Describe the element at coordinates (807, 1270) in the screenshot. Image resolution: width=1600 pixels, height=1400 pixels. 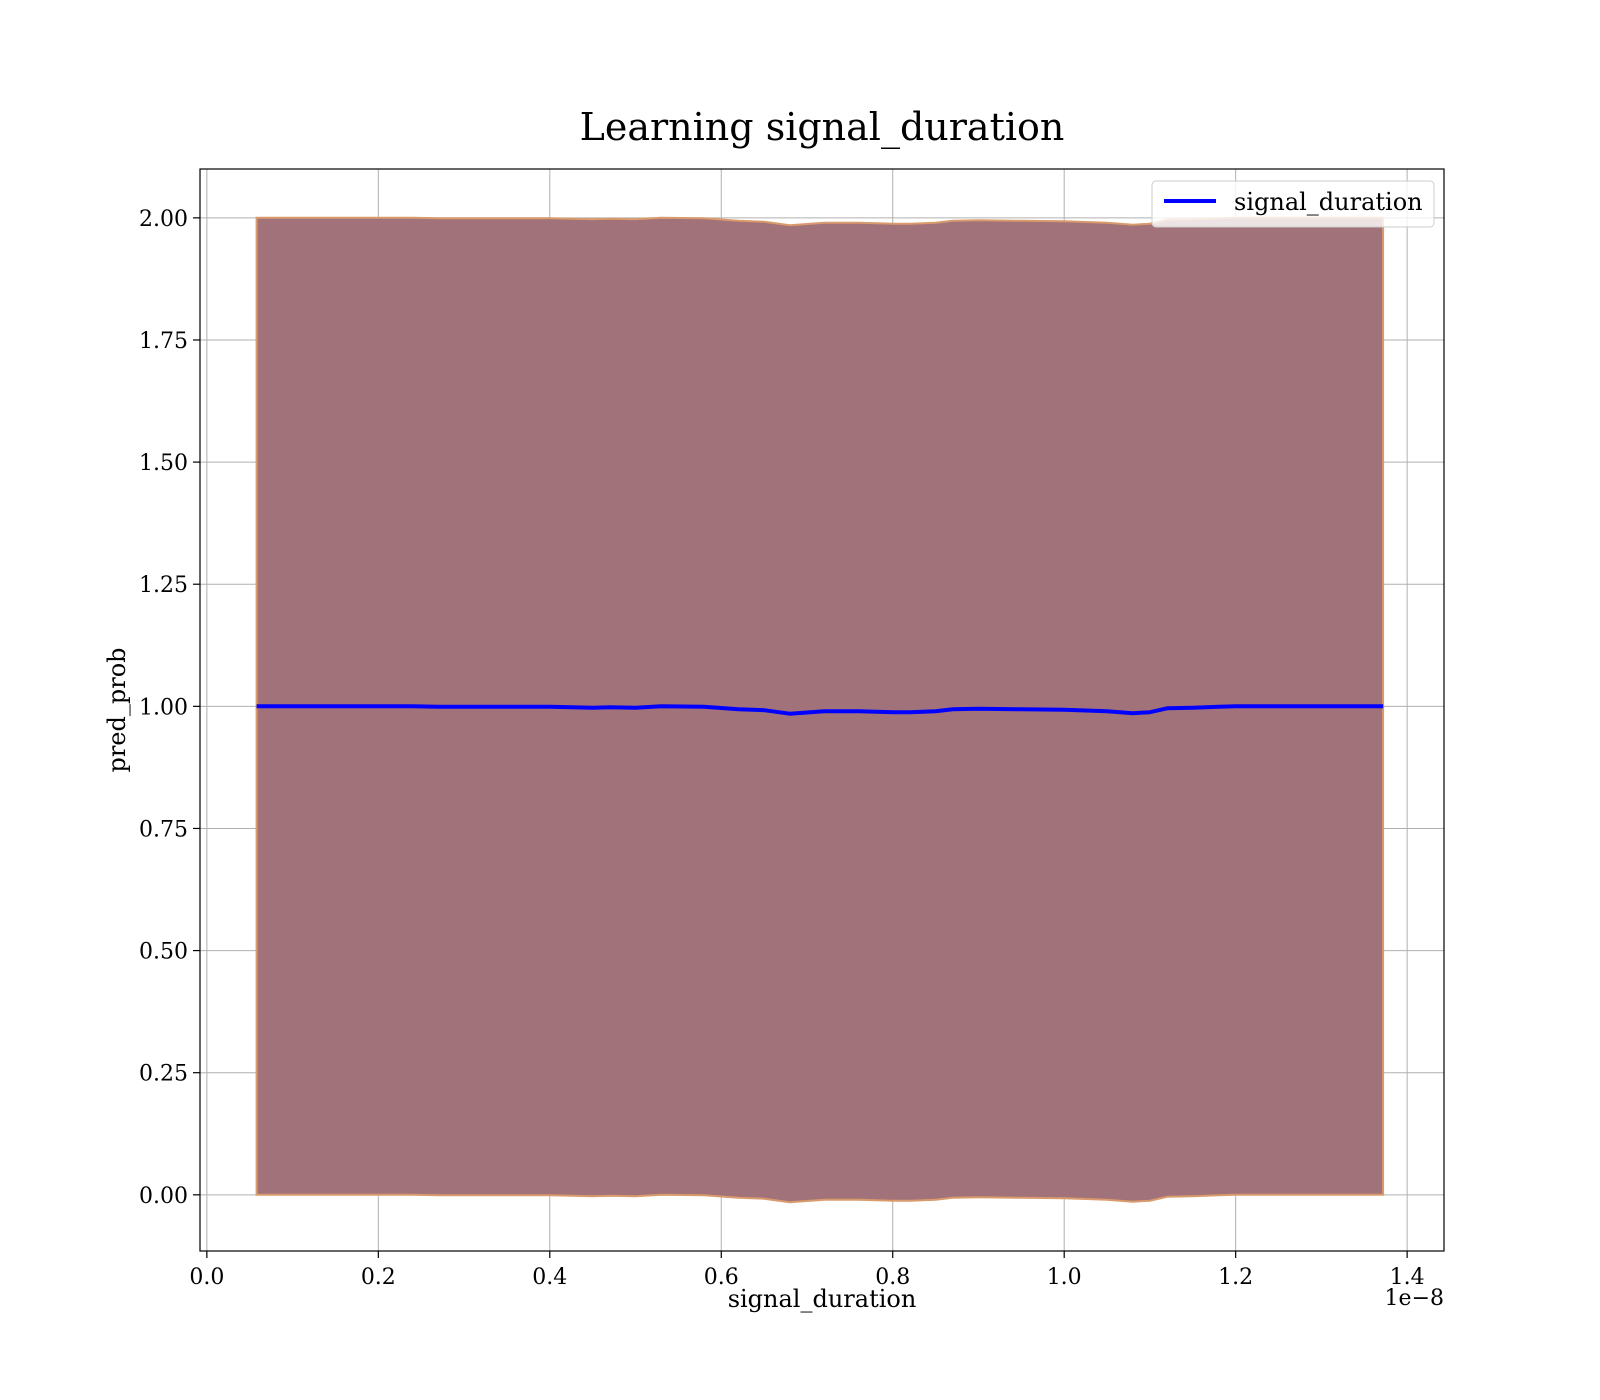
I see `x-axis-ticks: 0.0 0.2 0.4 0.6 0.8 1.0 1.2 1.4` at that location.